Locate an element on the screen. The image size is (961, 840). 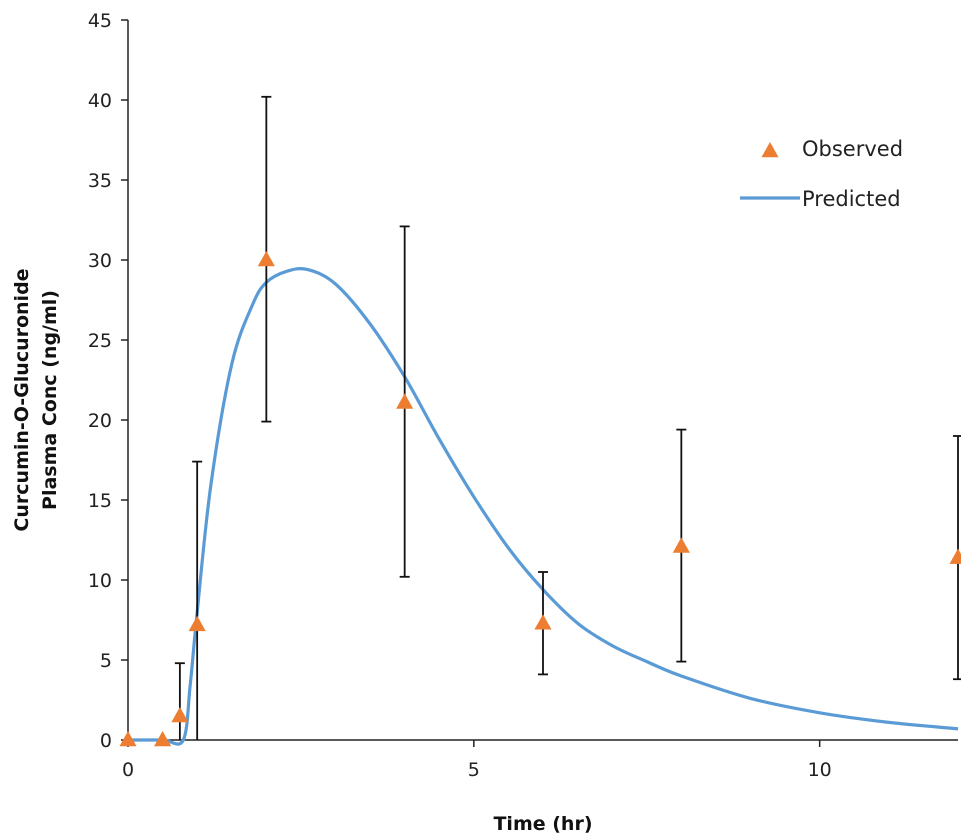
y-tick-label: 5 is located at coordinates (106, 661).